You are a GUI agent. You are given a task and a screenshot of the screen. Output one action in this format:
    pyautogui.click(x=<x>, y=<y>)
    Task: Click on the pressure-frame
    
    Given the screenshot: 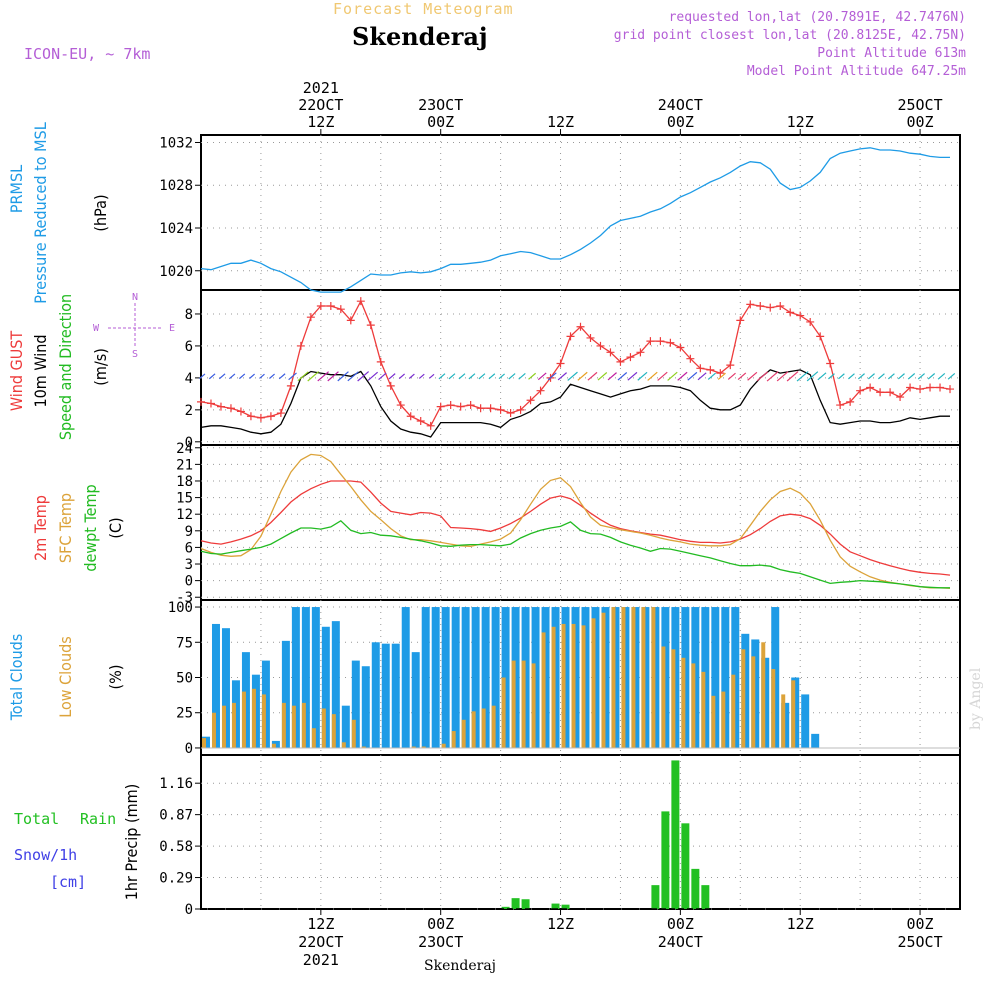 What is the action you would take?
    pyautogui.click(x=580, y=212)
    